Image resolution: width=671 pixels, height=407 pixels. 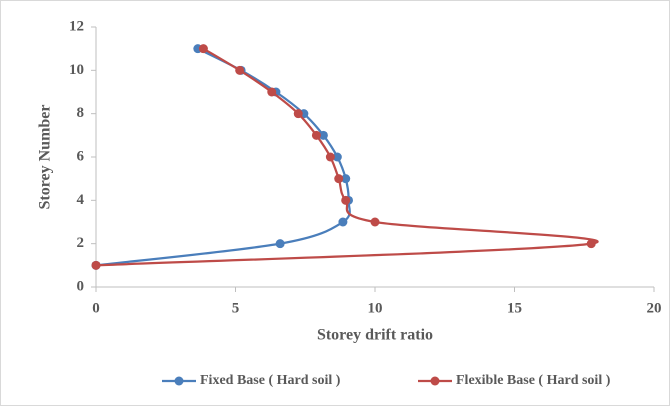 What do you see at coordinates (81, 286) in the screenshot?
I see `y-tick-label: 0` at bounding box center [81, 286].